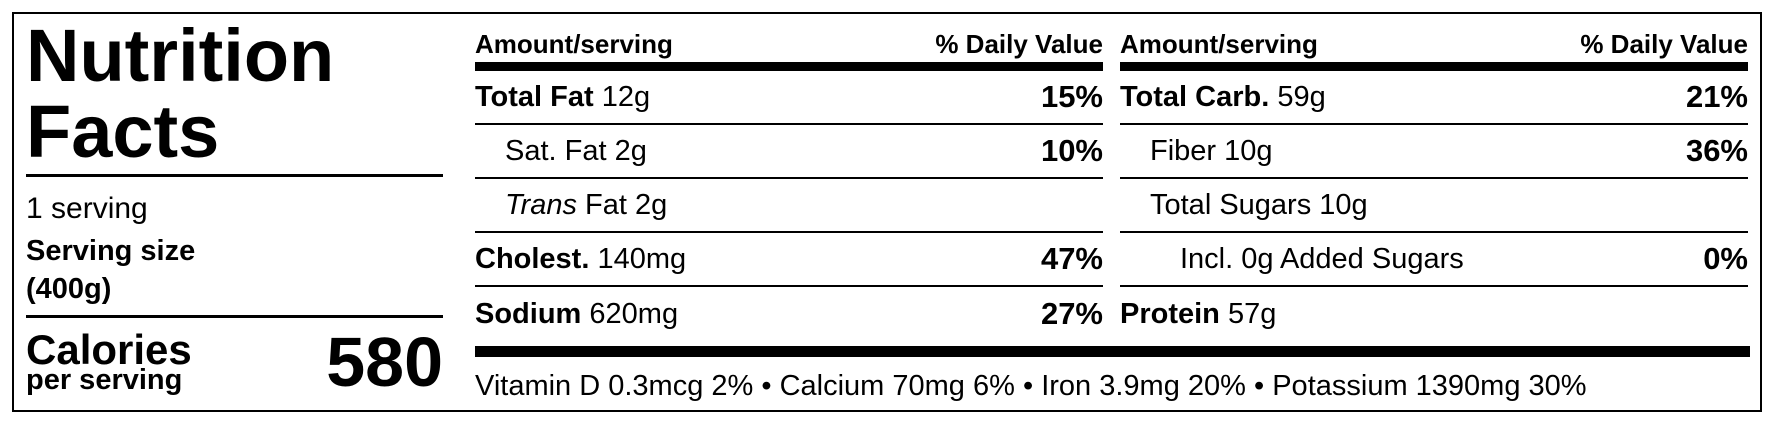 This screenshot has height=429, width=1779. Describe the element at coordinates (1434, 152) in the screenshot. I see `nutrient-row: Fiber 10g 36%` at that location.